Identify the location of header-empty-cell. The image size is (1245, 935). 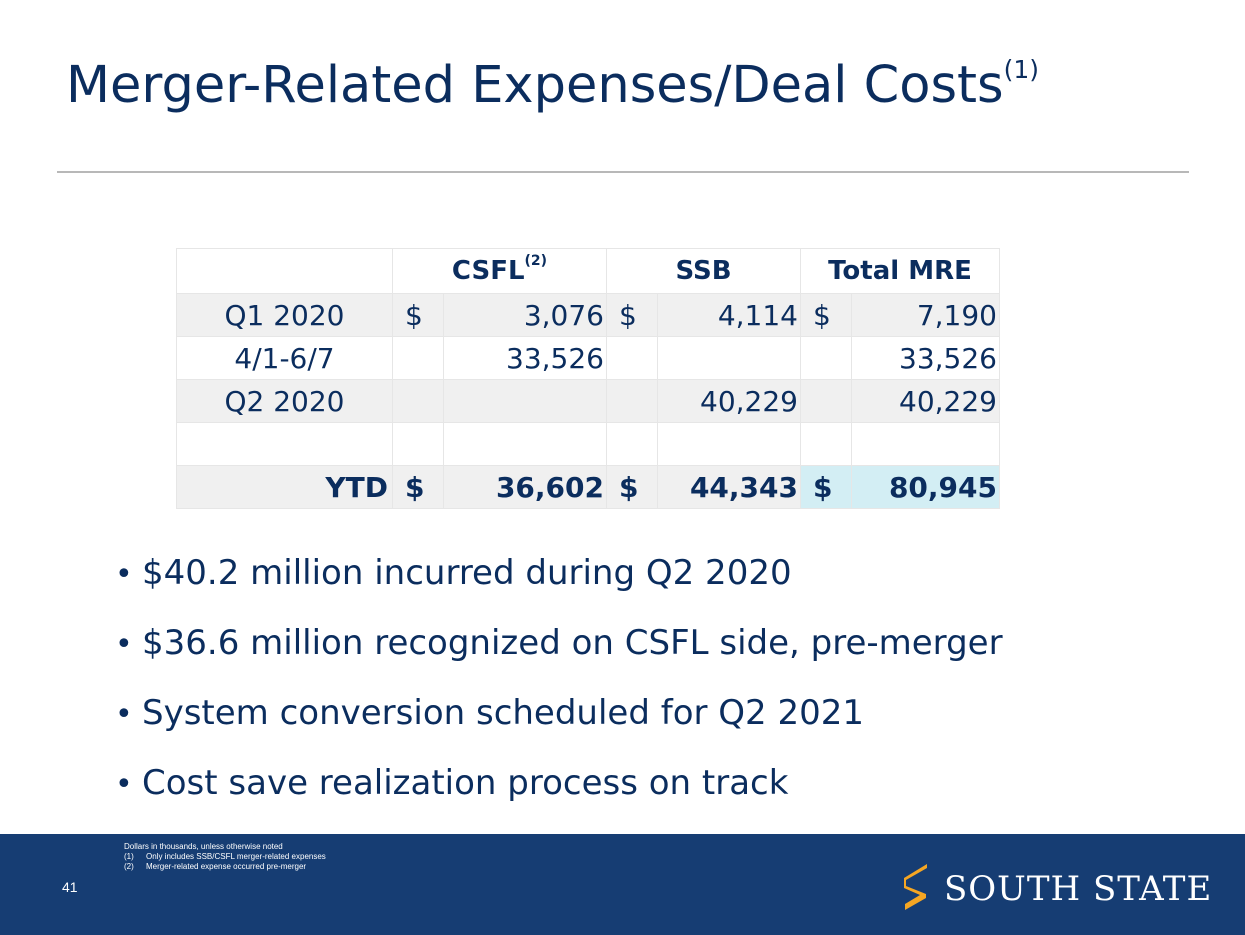
(284, 271).